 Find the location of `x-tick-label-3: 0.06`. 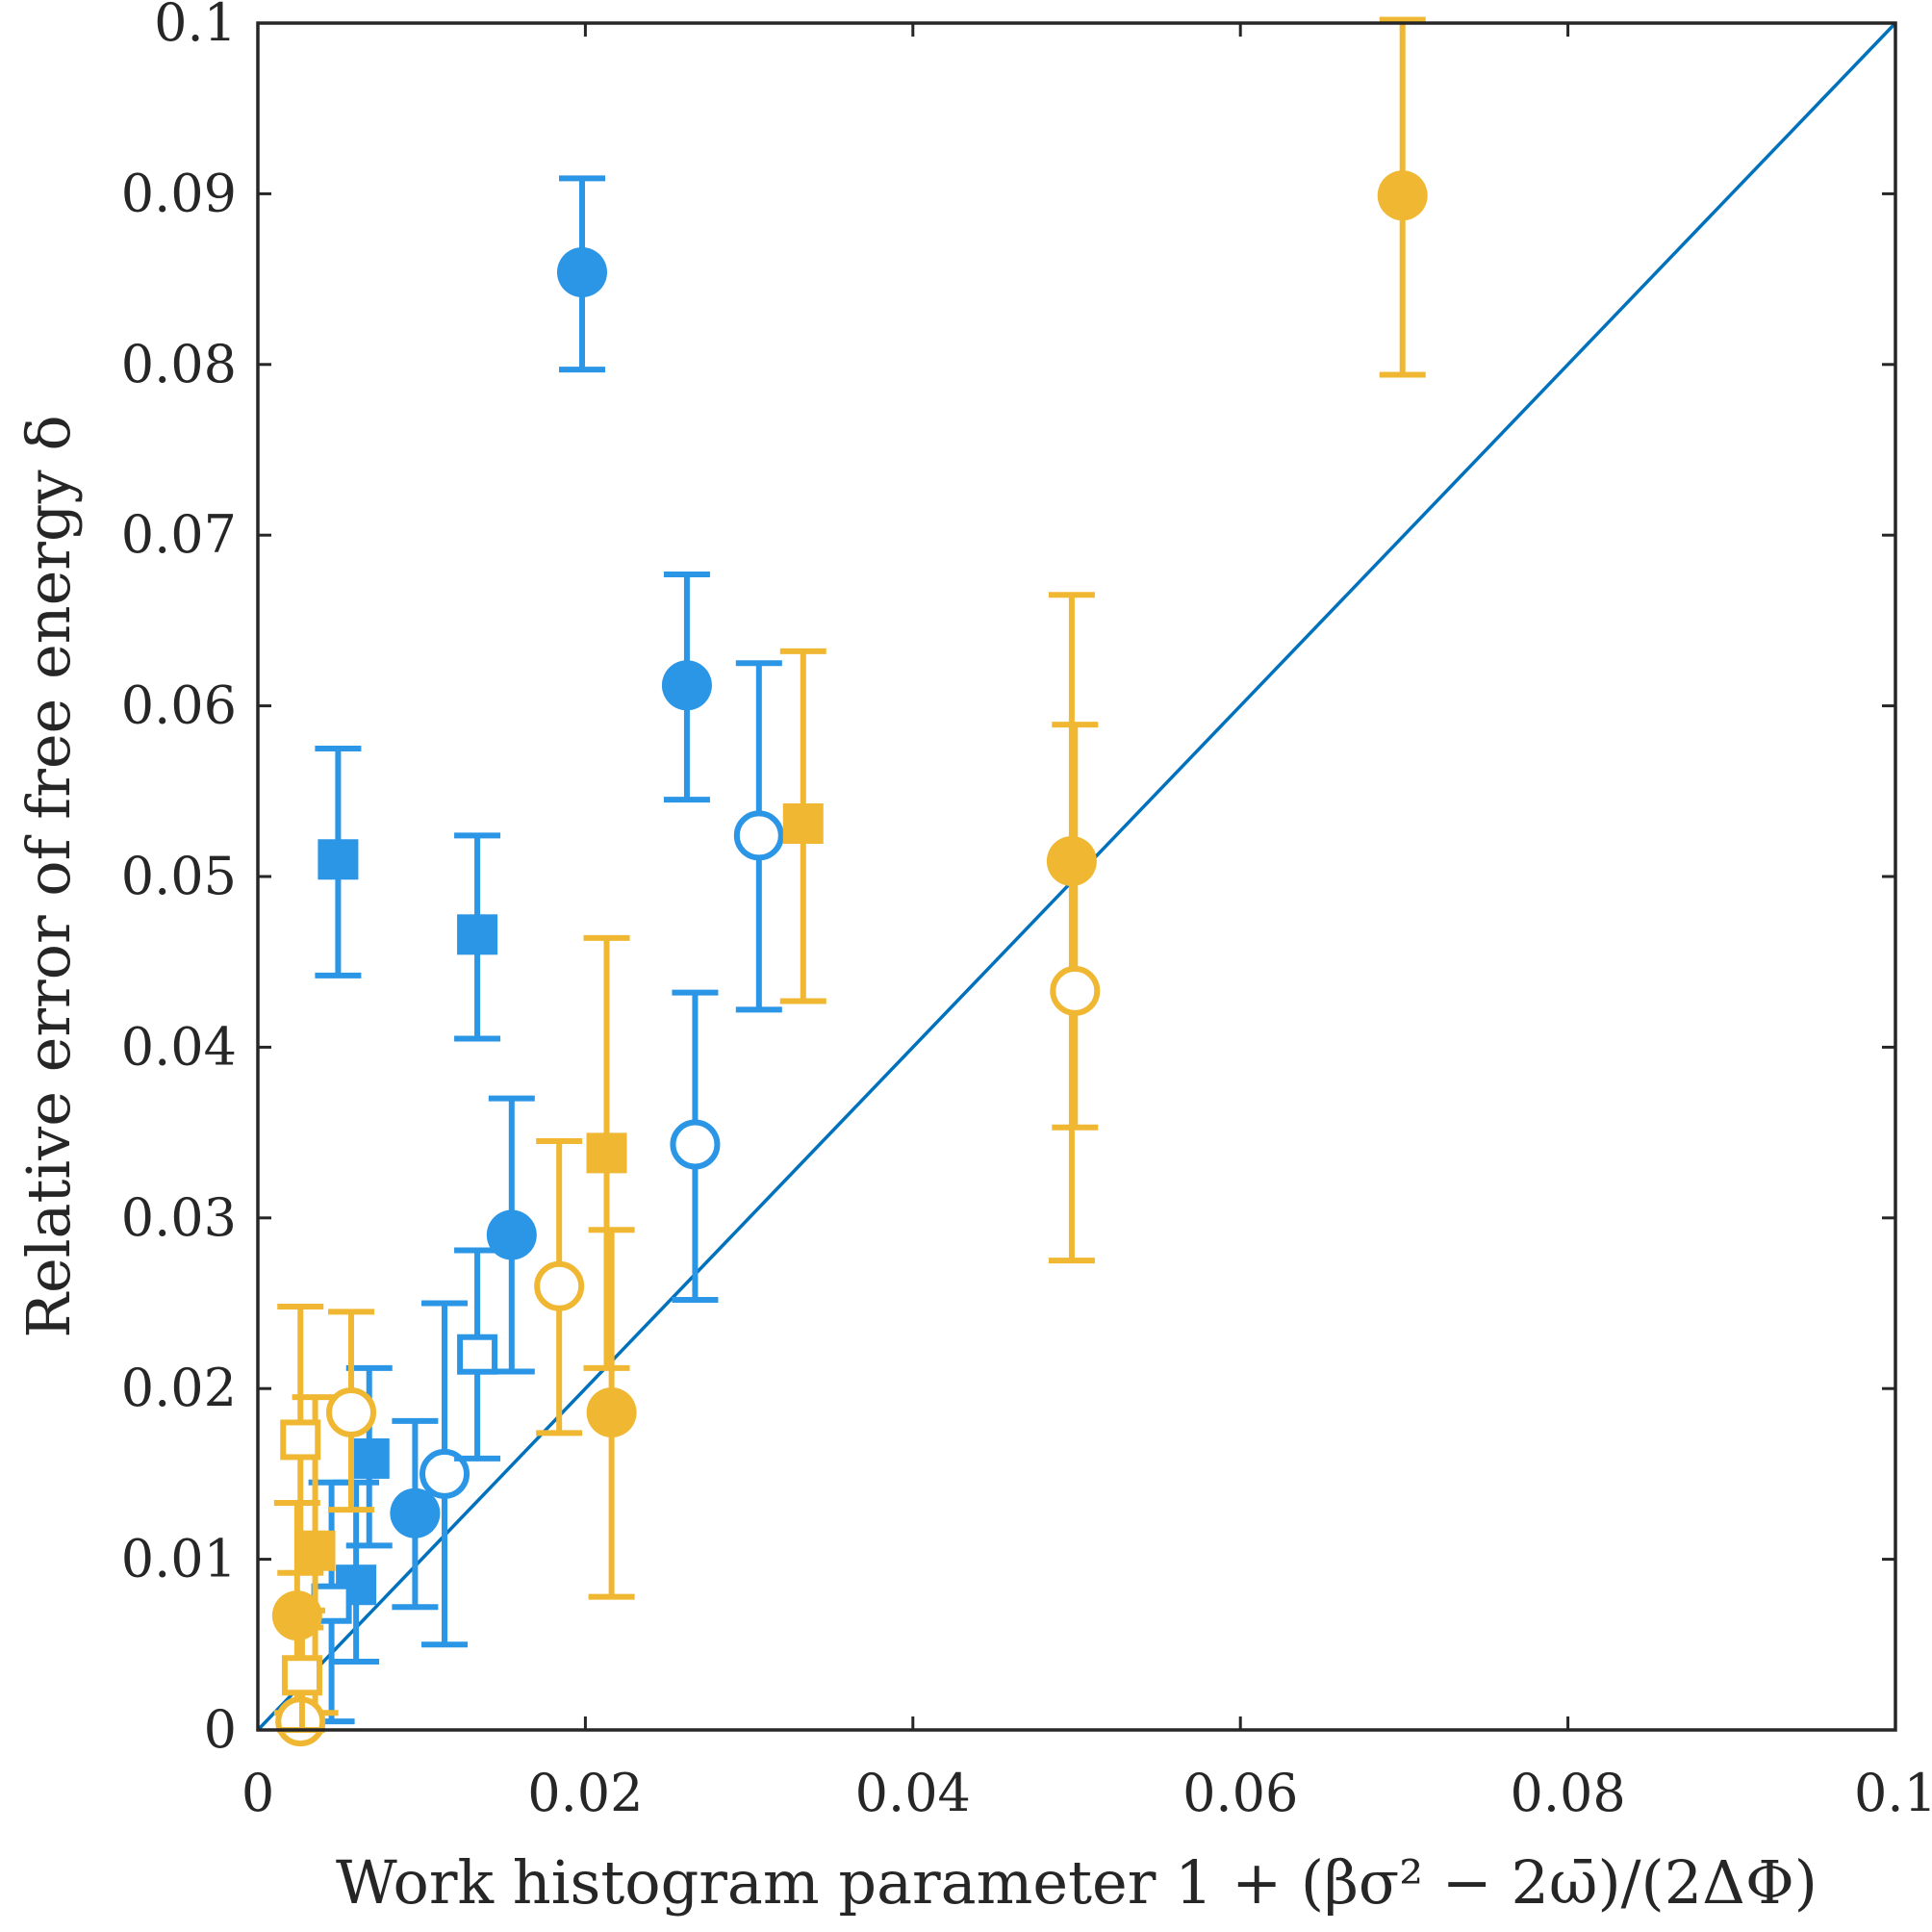

x-tick-label-3: 0.06 is located at coordinates (1240, 1793).